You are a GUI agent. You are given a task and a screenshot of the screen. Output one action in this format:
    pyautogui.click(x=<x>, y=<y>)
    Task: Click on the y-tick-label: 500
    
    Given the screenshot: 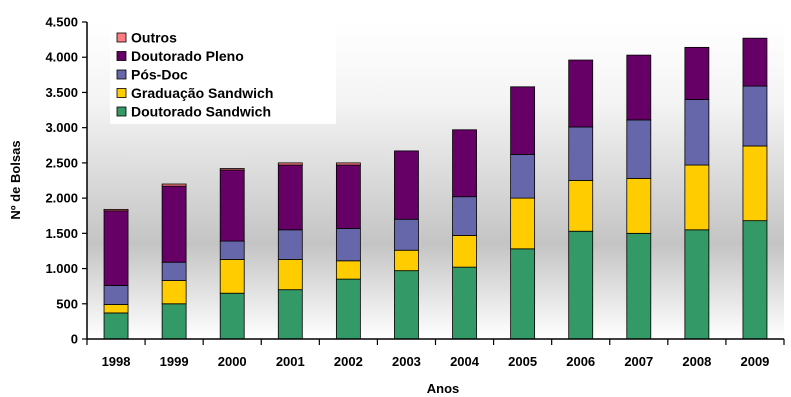 What is the action you would take?
    pyautogui.click(x=67, y=303)
    